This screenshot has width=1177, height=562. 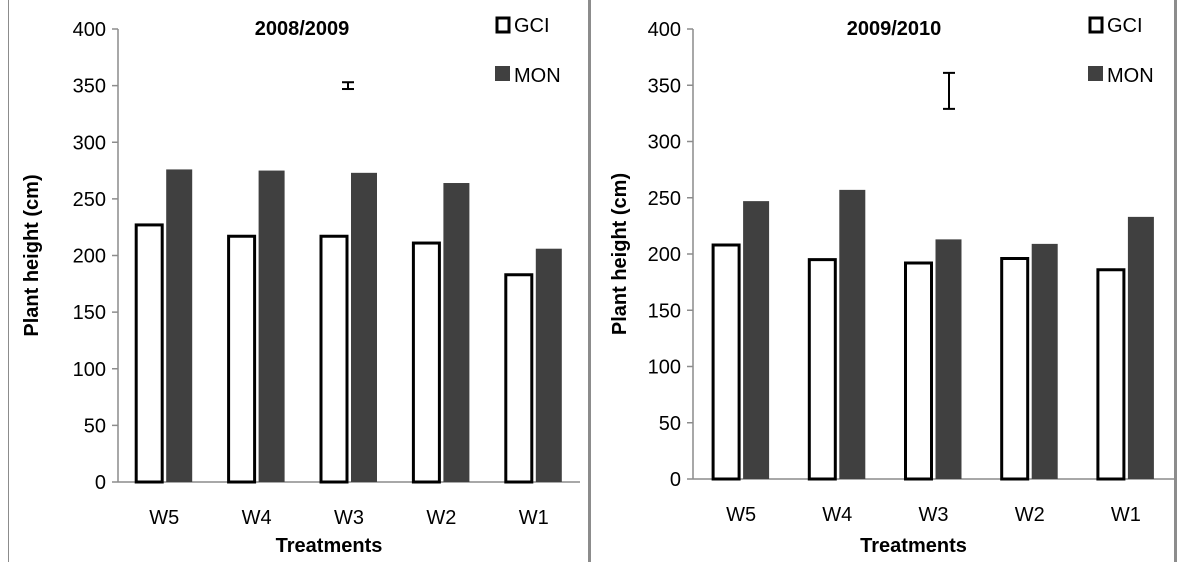 I want to click on chart-left-border, so click(x=8, y=281).